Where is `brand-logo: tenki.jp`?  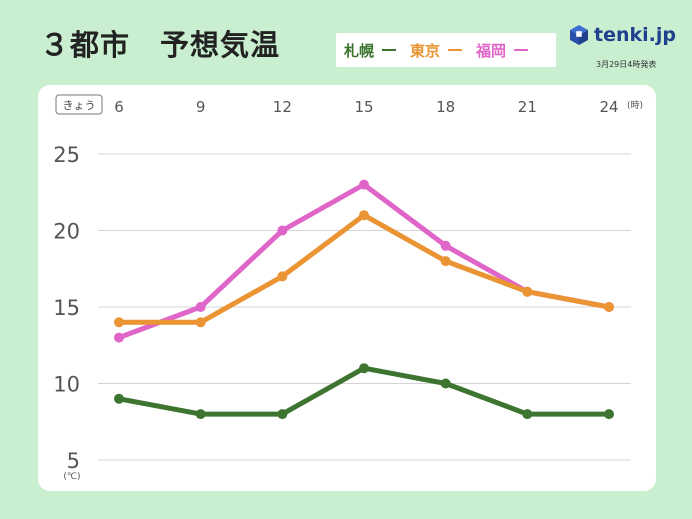 brand-logo: tenki.jp is located at coordinates (622, 35).